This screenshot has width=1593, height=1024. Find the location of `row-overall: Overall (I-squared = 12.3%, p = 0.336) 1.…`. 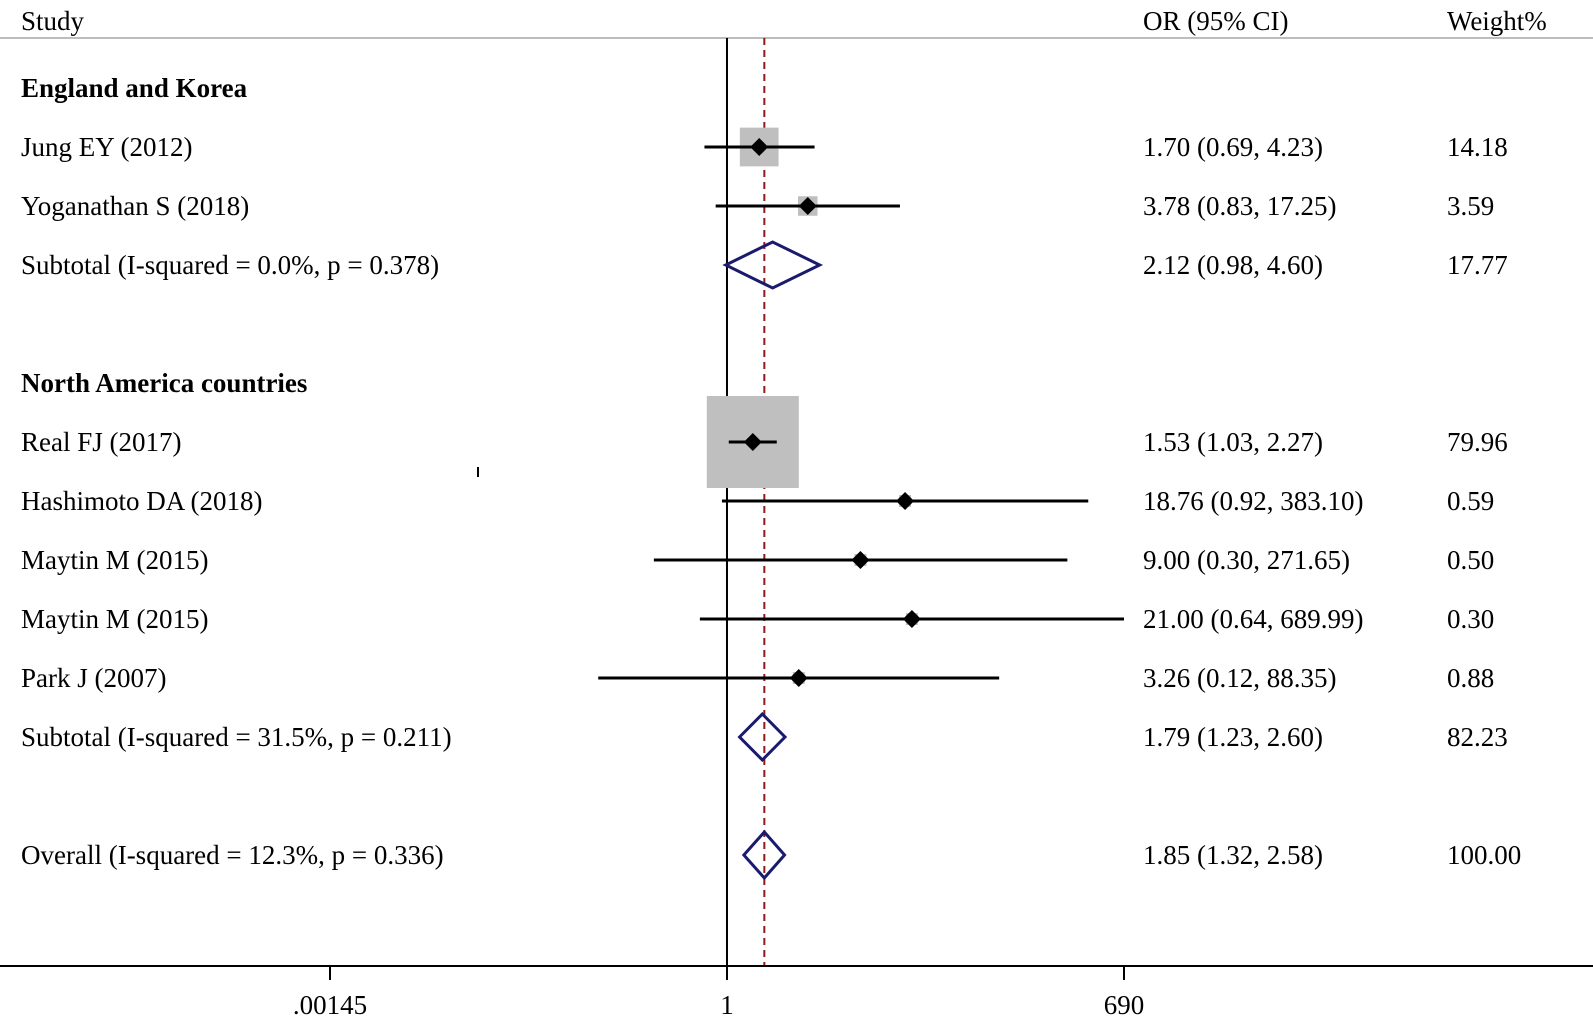

row-overall: Overall (I-squared = 12.3%, p = 0.336) 1.… is located at coordinates (771, 855).